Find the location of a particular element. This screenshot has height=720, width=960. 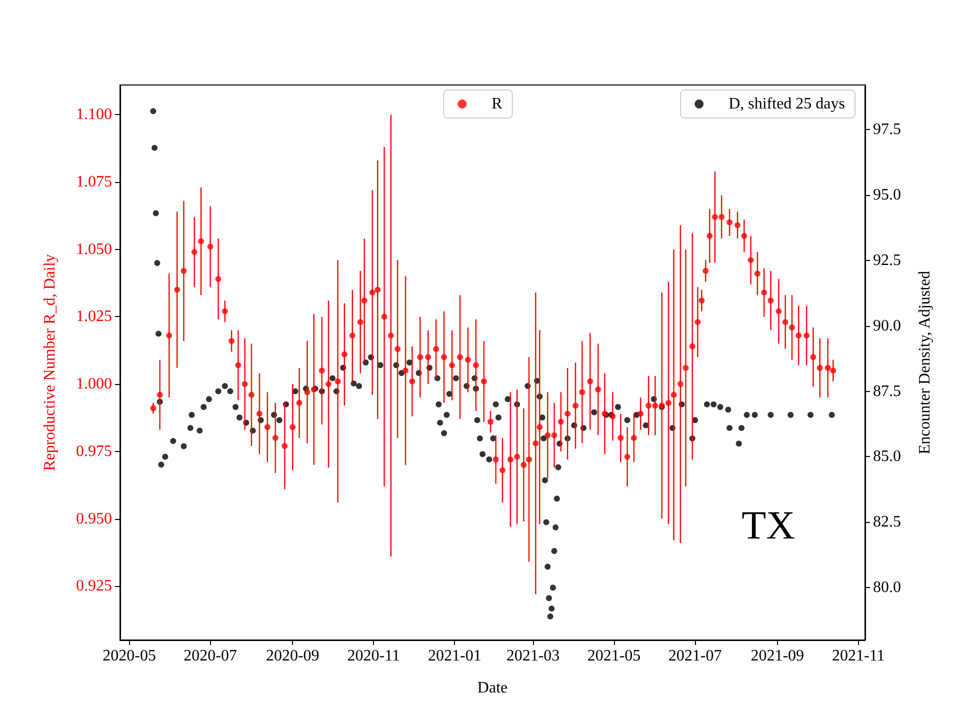

x-tick-label: 2020-11 is located at coordinates (373, 656).